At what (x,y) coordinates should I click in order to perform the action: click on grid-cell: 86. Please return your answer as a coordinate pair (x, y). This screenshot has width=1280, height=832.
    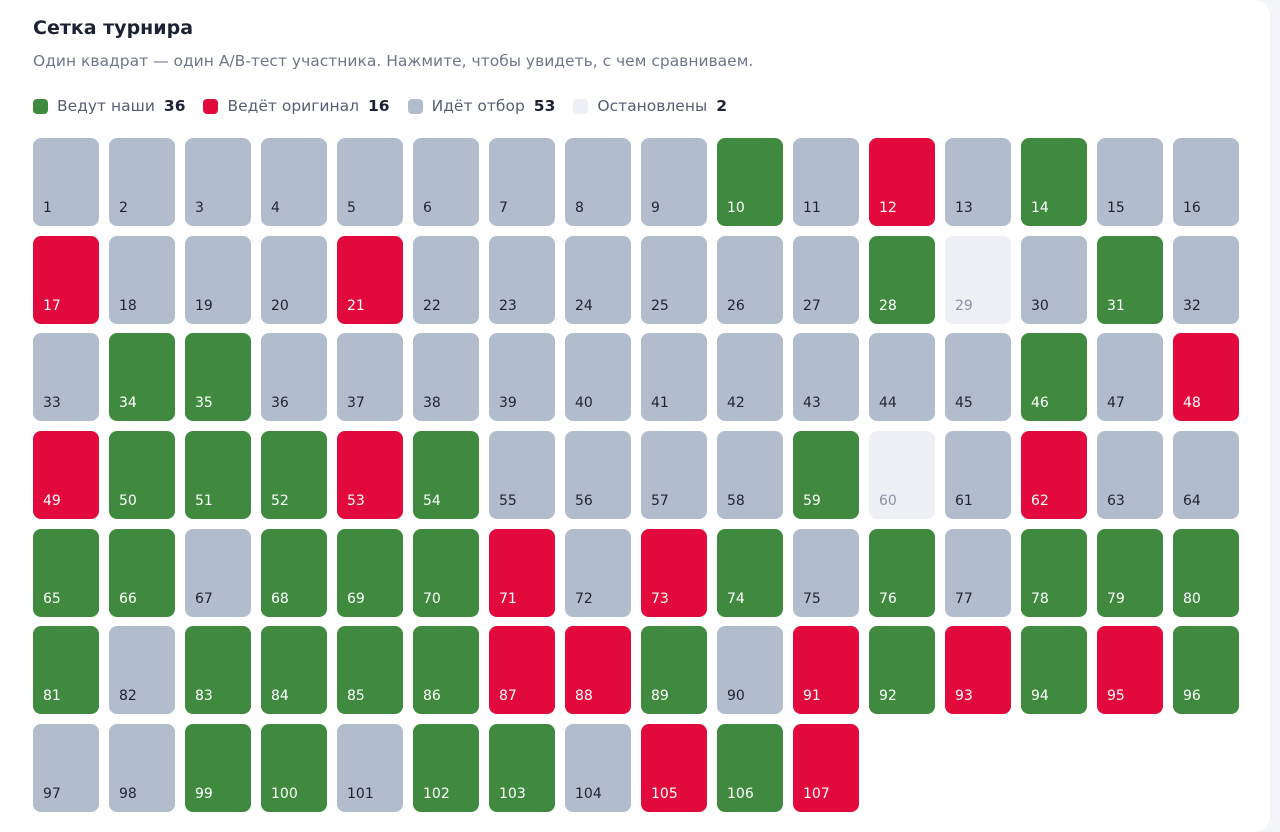
    Looking at the image, I should click on (446, 670).